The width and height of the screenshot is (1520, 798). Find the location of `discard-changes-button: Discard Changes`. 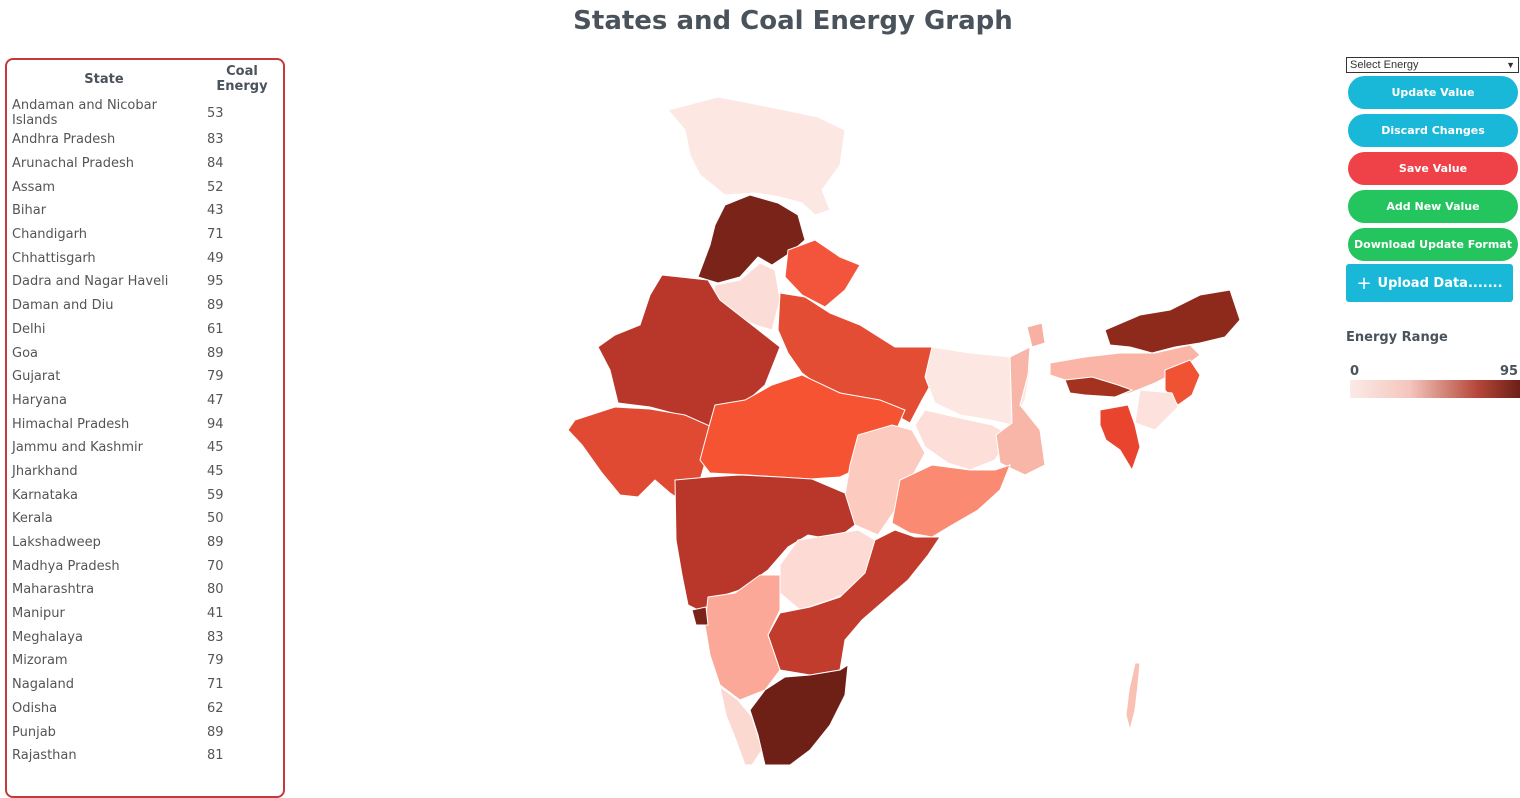

discard-changes-button: Discard Changes is located at coordinates (1433, 130).